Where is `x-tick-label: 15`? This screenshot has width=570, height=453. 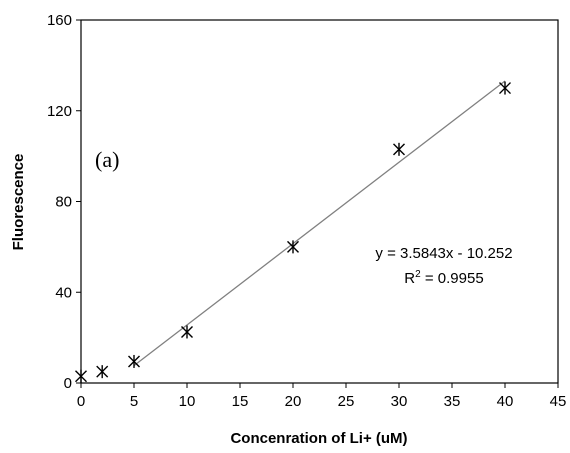 x-tick-label: 15 is located at coordinates (240, 401).